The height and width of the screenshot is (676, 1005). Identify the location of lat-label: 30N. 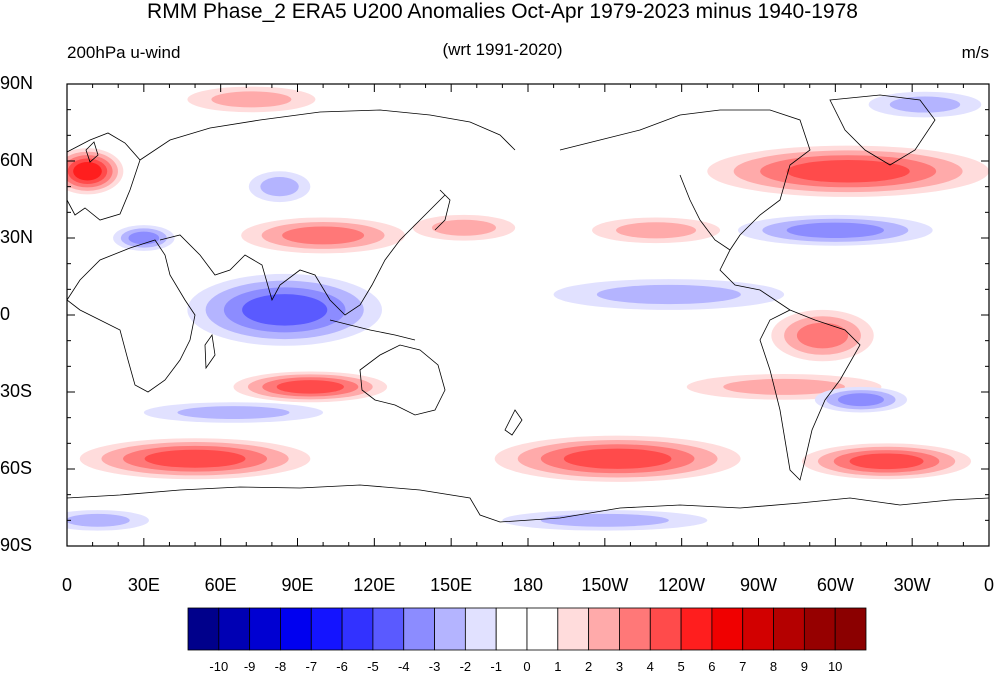
(17, 237).